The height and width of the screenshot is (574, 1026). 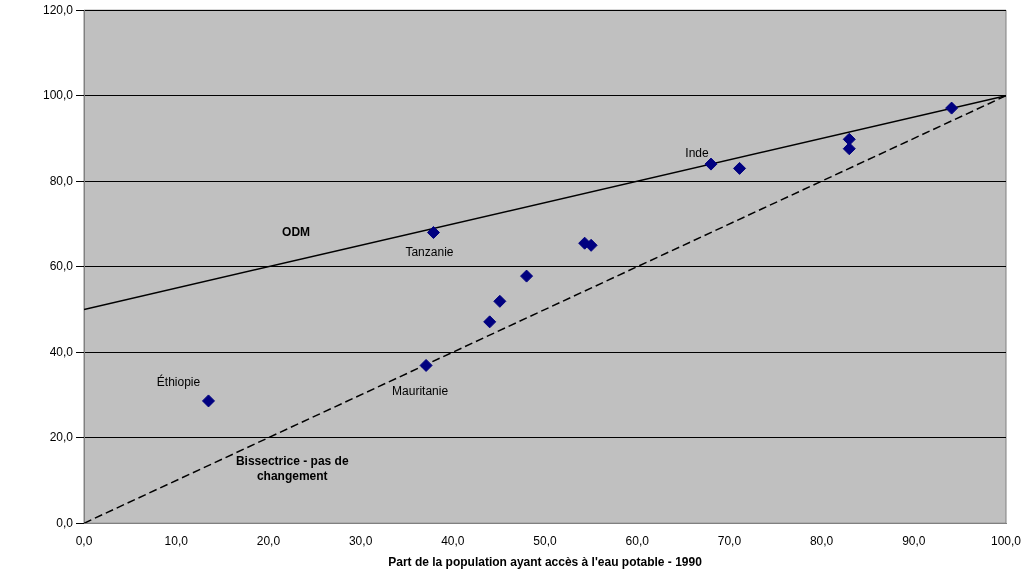 I want to click on x-tick-label: 70,0, so click(x=729, y=540).